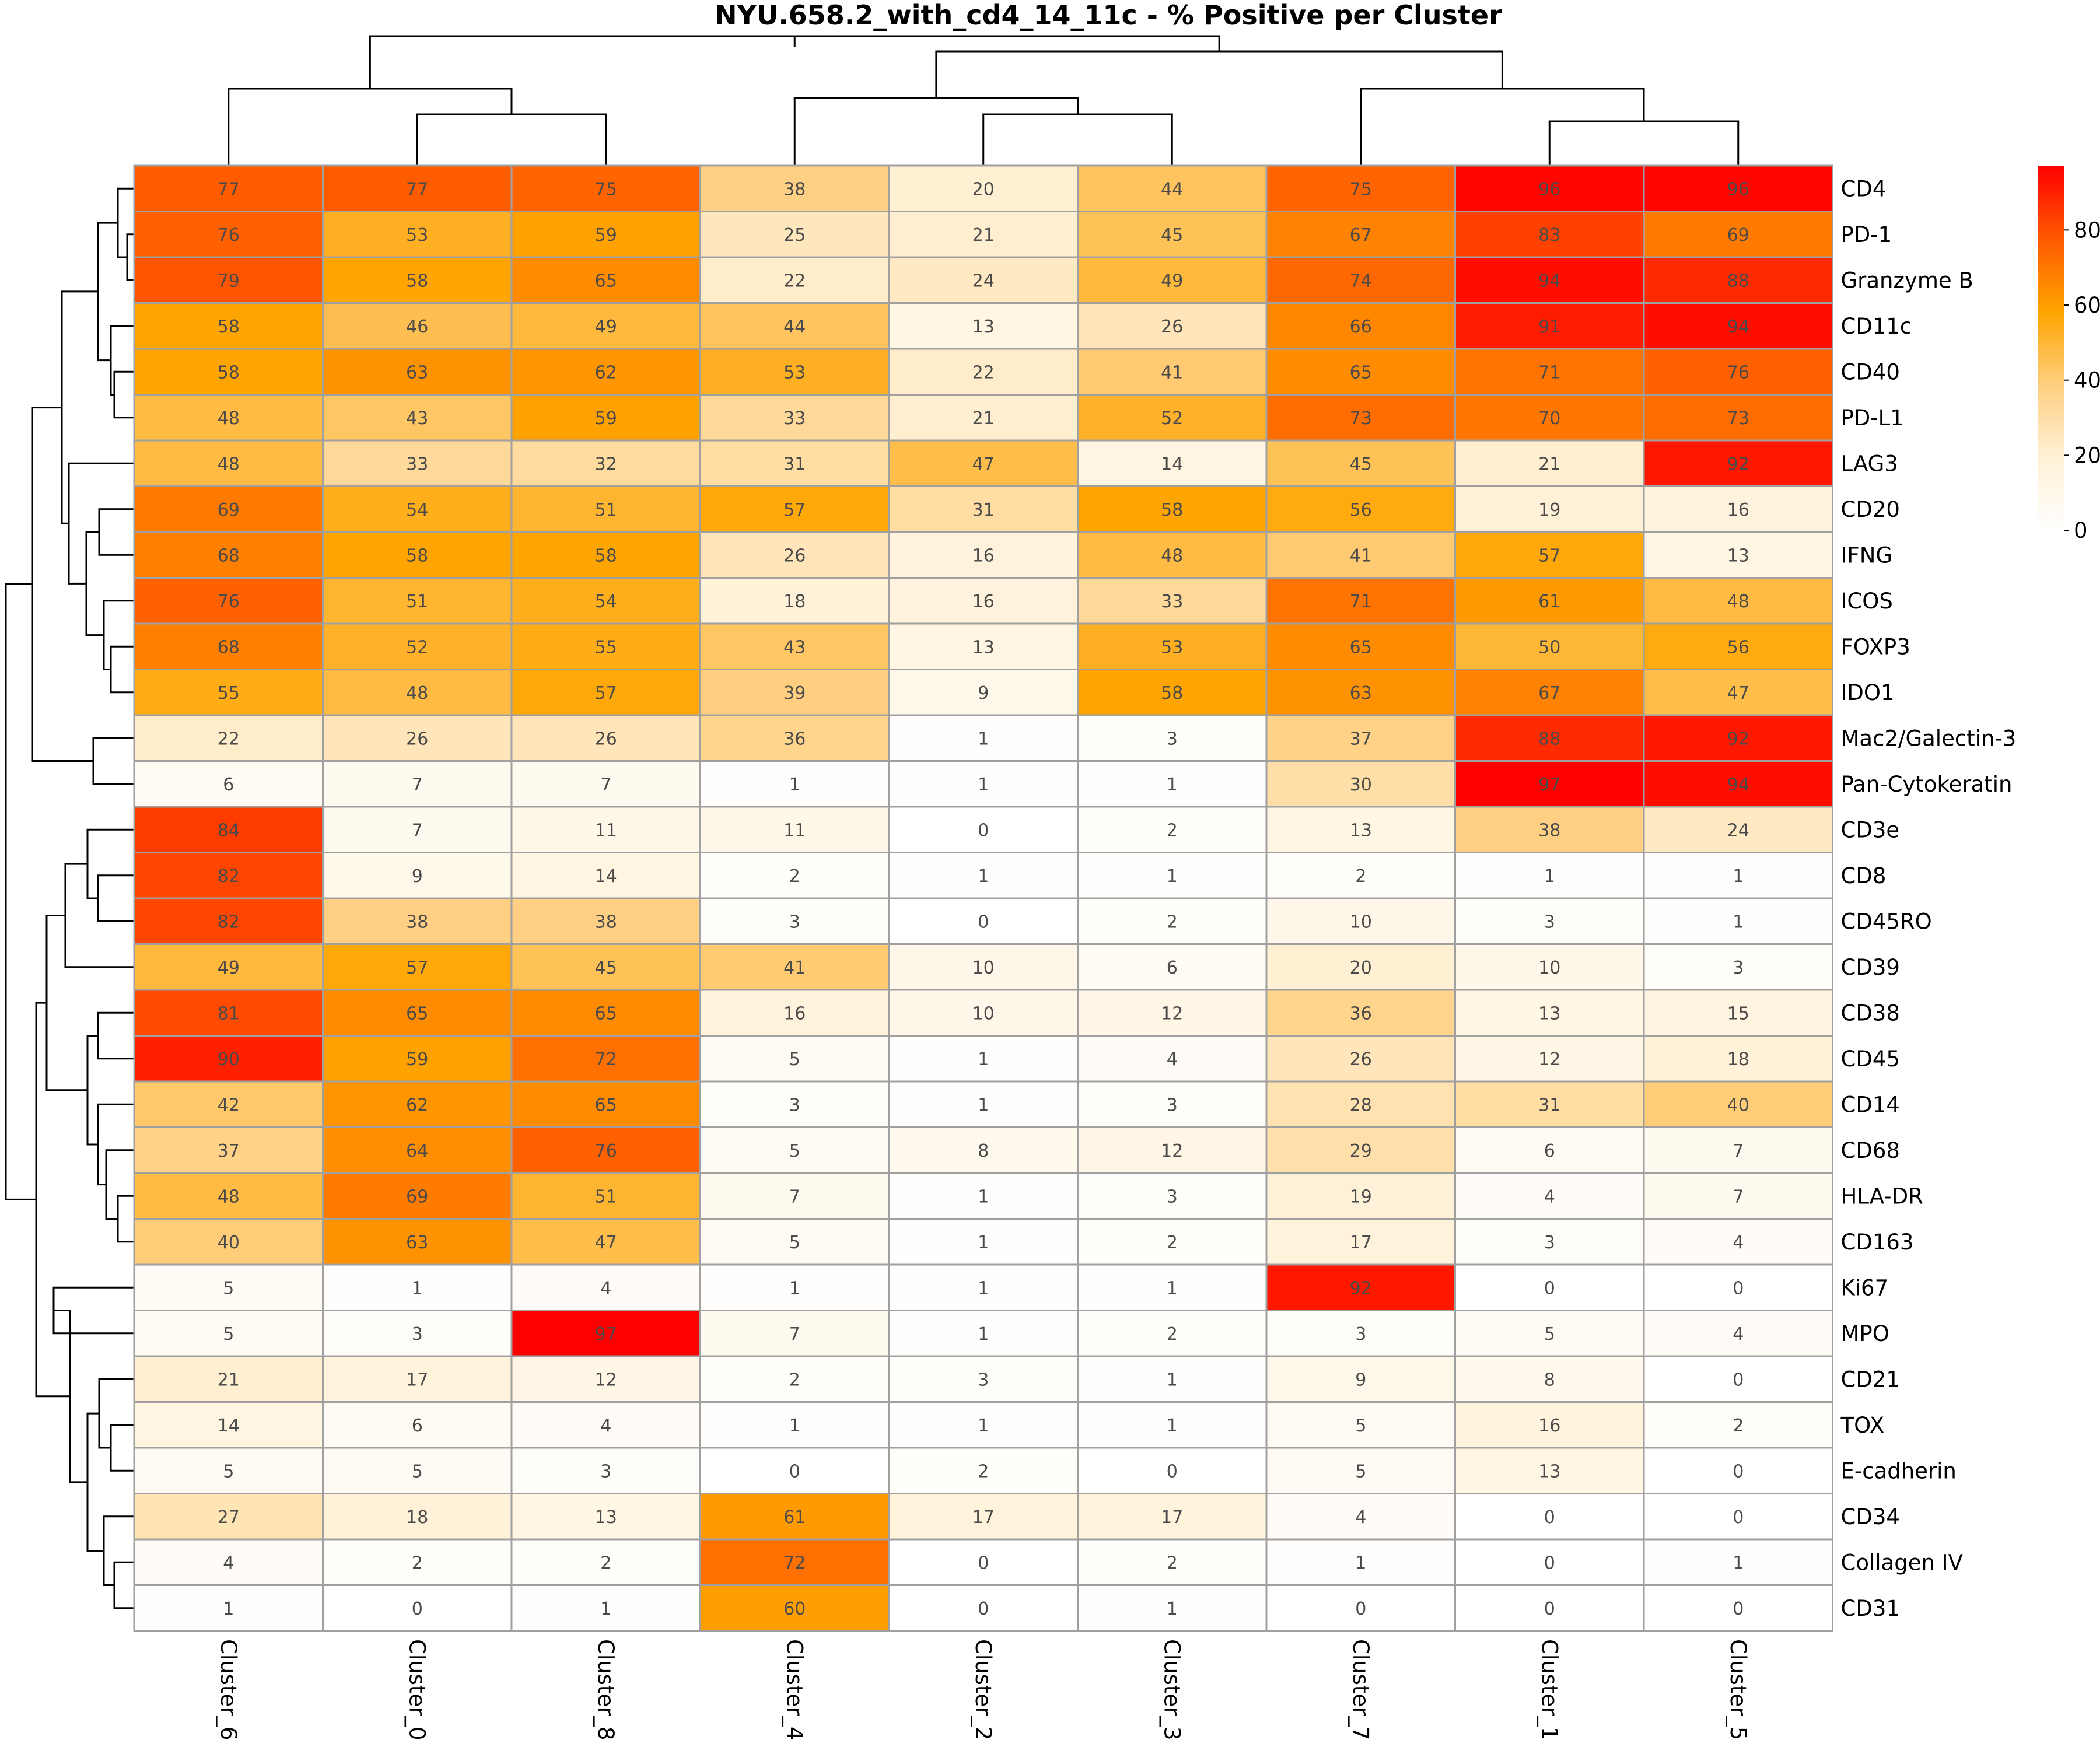  Describe the element at coordinates (1876, 326) in the screenshot. I see `row-label: CD11c` at that location.